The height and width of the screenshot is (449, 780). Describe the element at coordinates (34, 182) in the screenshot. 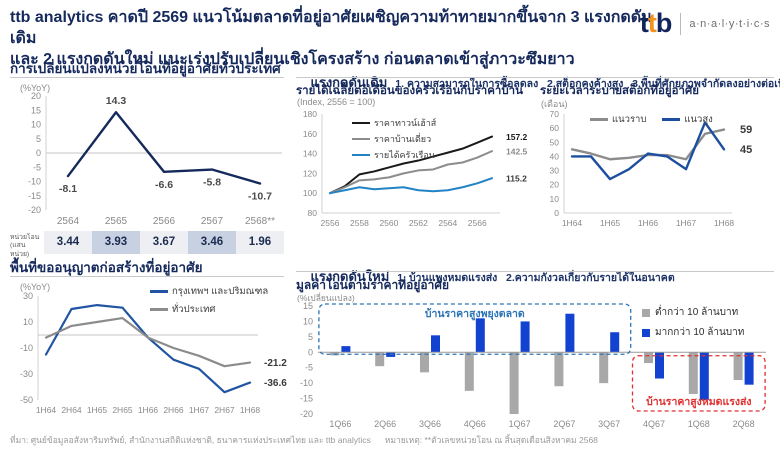

I see `y-tick-label: -10` at that location.